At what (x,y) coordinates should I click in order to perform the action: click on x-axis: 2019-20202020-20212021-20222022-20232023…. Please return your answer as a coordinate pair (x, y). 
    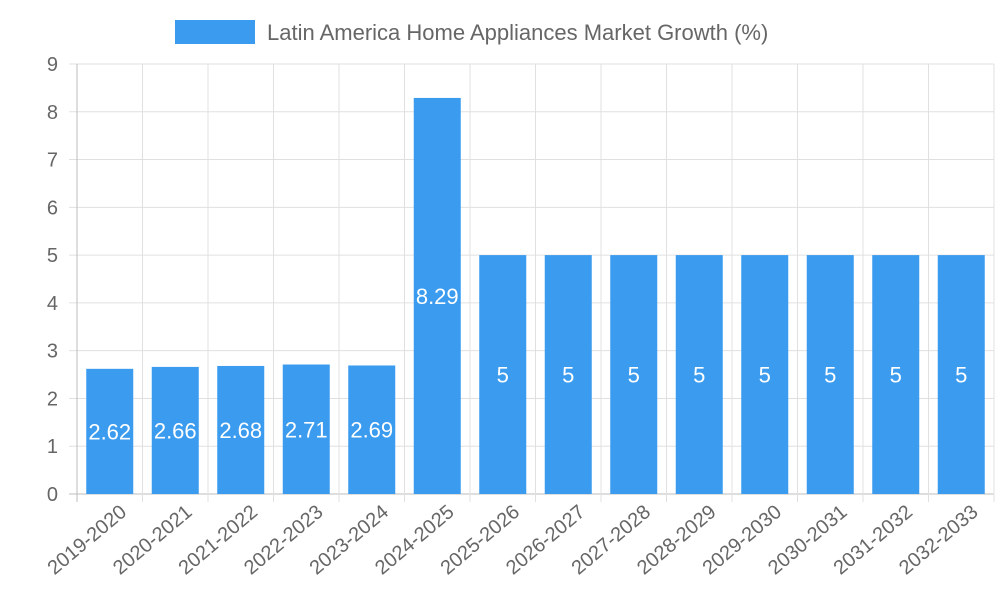
    Looking at the image, I should click on (513, 540).